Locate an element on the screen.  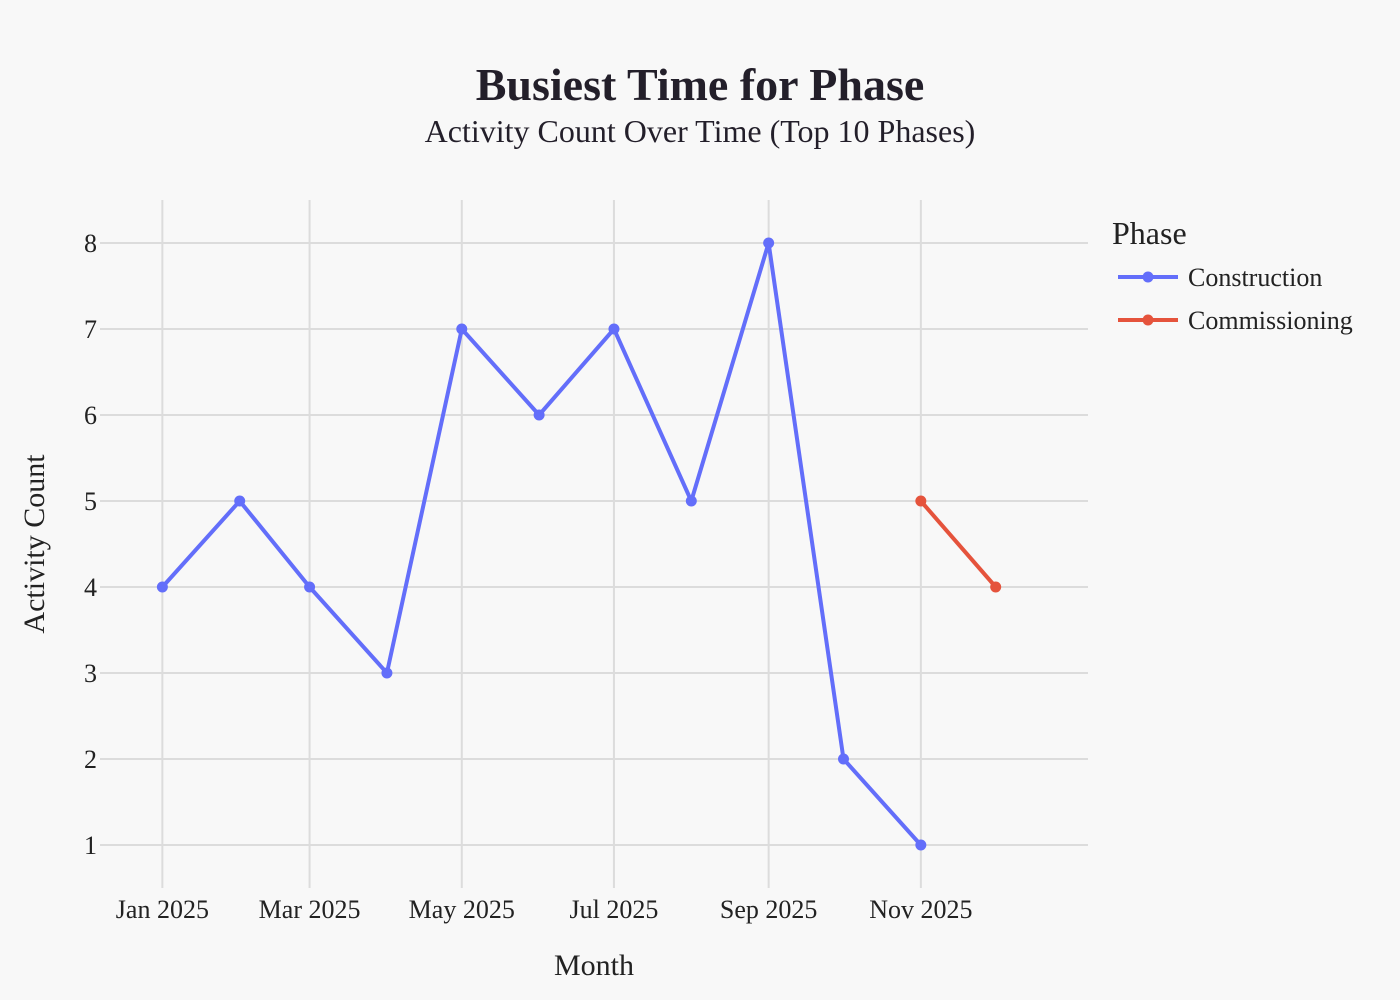
legend-label: Commissioning is located at coordinates (1270, 320).